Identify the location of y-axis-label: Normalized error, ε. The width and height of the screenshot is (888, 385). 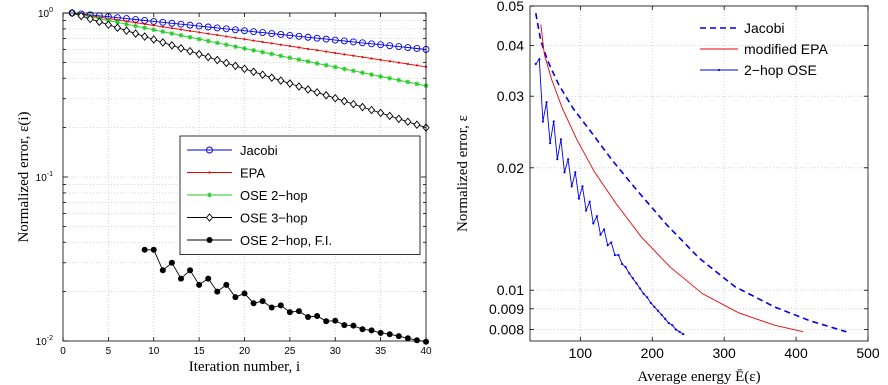
(463, 173).